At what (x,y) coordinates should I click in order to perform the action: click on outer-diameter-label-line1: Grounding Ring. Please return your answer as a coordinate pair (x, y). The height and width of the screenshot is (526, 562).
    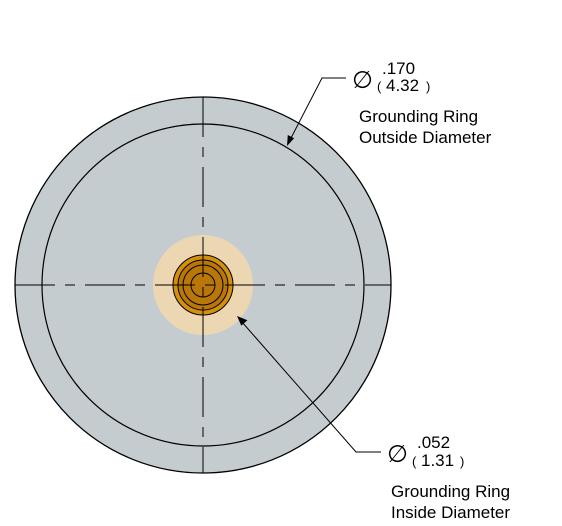
    Looking at the image, I should click on (418, 116).